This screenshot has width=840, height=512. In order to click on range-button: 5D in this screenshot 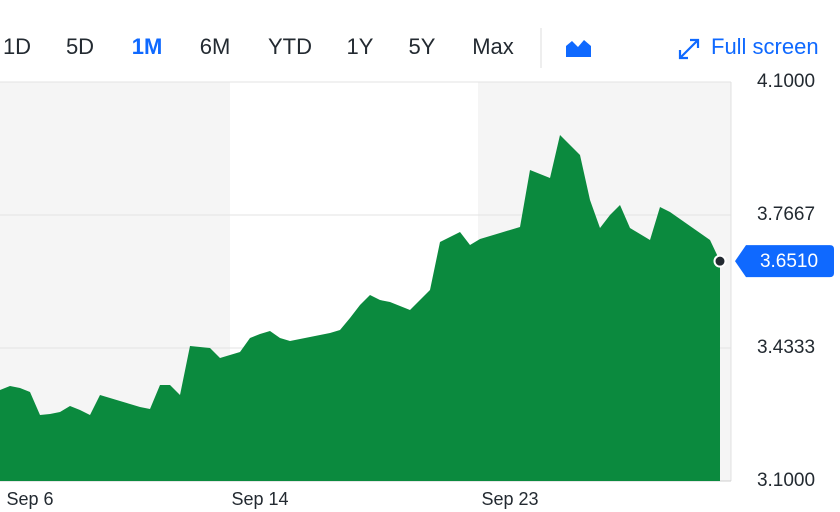, I will do `click(80, 46)`.